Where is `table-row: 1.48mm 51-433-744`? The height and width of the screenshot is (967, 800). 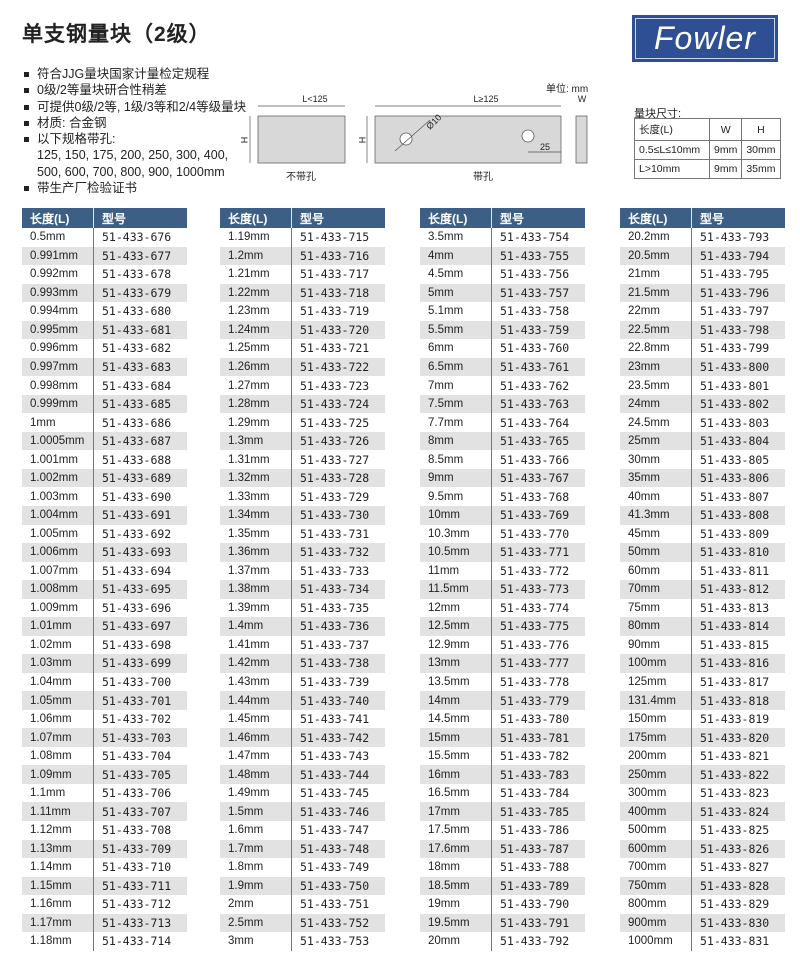 table-row: 1.48mm 51-433-744 is located at coordinates (302, 774).